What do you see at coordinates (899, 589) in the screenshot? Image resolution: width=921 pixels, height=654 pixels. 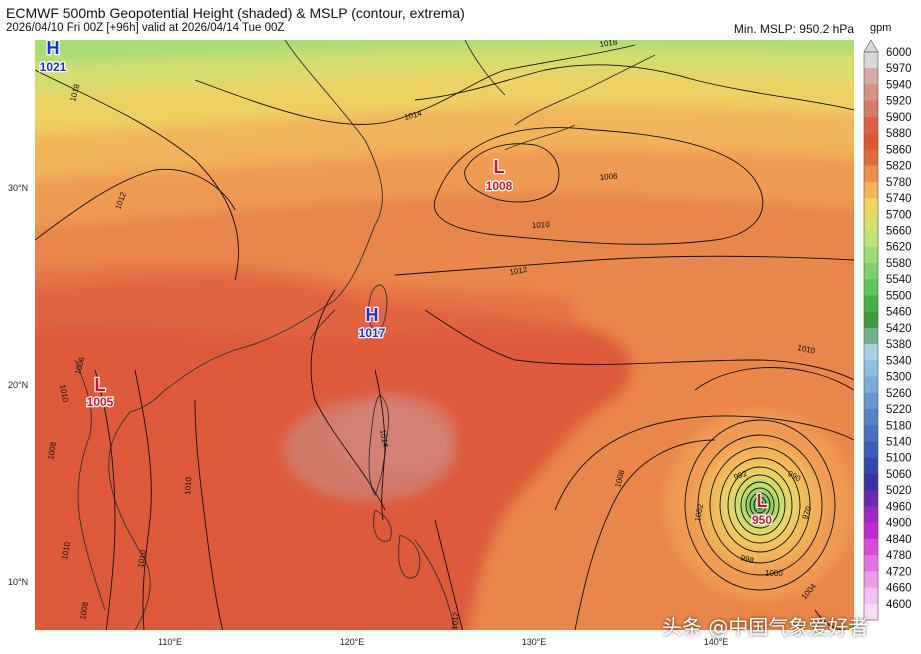 I see `colorbar-tick-label: 4660` at bounding box center [899, 589].